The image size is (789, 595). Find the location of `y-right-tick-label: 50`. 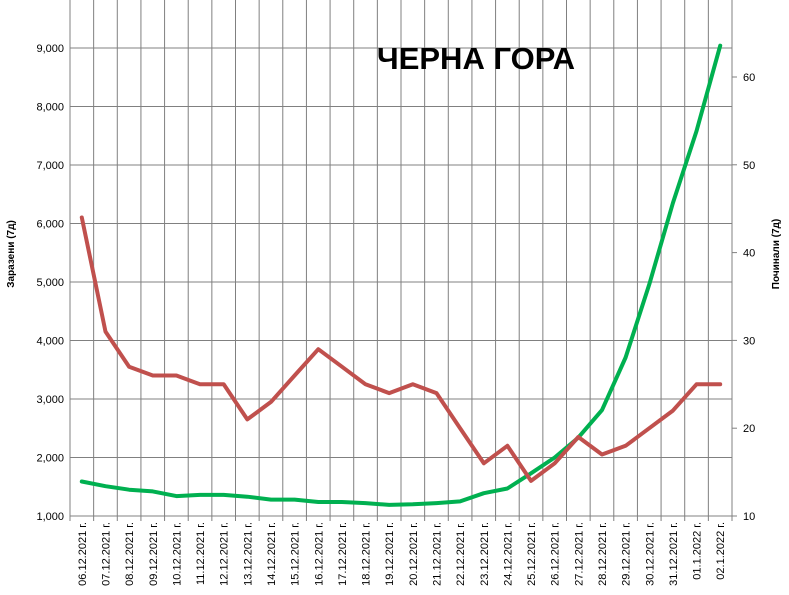

y-right-tick-label: 50 is located at coordinates (749, 166).